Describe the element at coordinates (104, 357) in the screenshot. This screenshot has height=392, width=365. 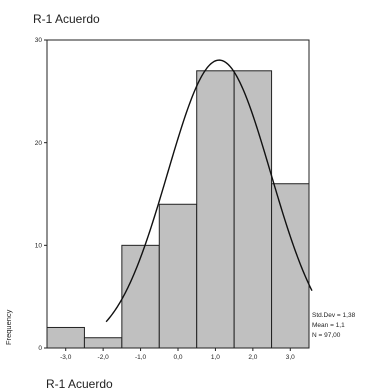
I see `x-tick-label: -2,0` at that location.